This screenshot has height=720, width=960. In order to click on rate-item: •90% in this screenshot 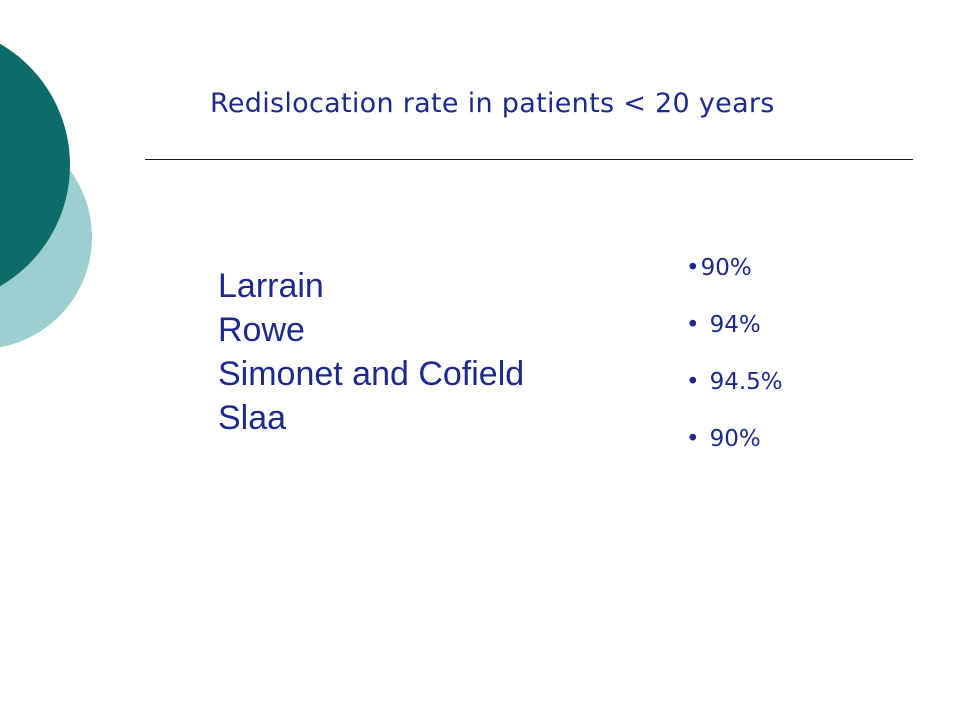, I will do `click(734, 277)`.